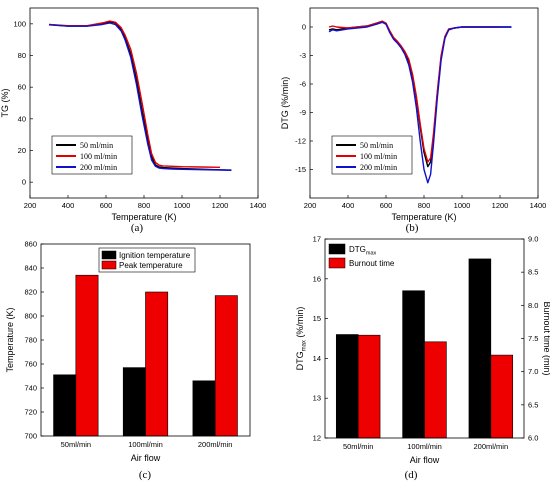  What do you see at coordinates (533, 371) in the screenshot?
I see `y-right-tick-label: 7.0` at bounding box center [533, 371].